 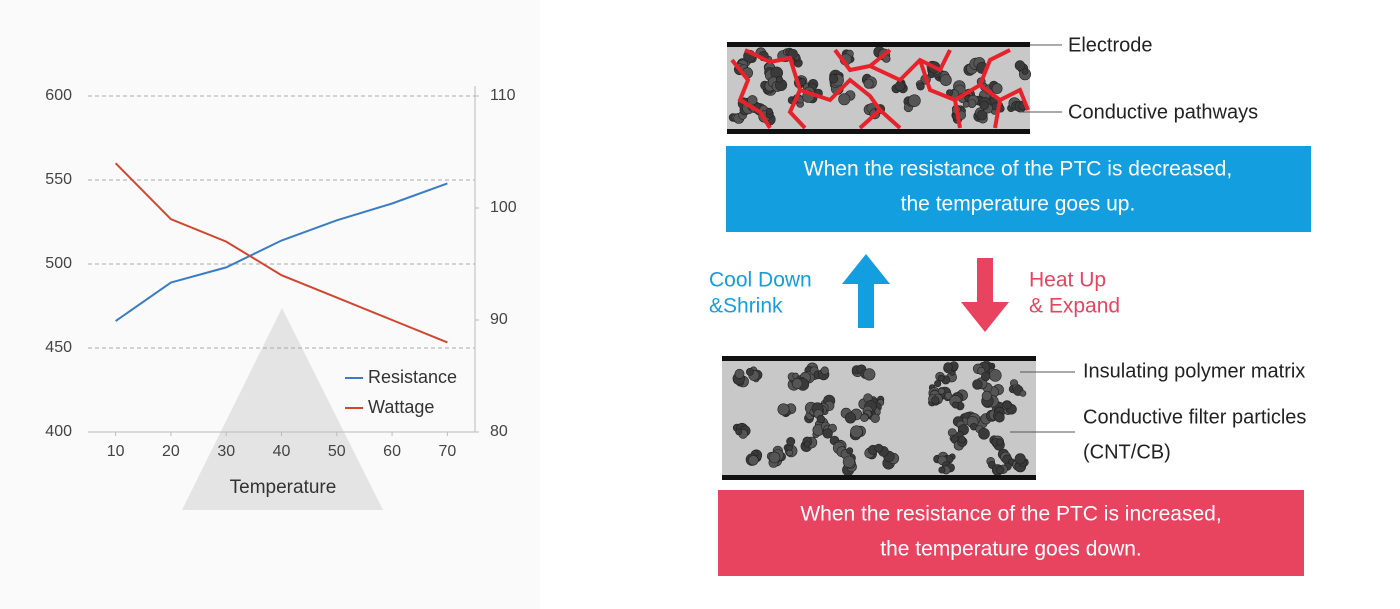 What do you see at coordinates (499, 431) in the screenshot?
I see `y2-tick-label: 80` at bounding box center [499, 431].